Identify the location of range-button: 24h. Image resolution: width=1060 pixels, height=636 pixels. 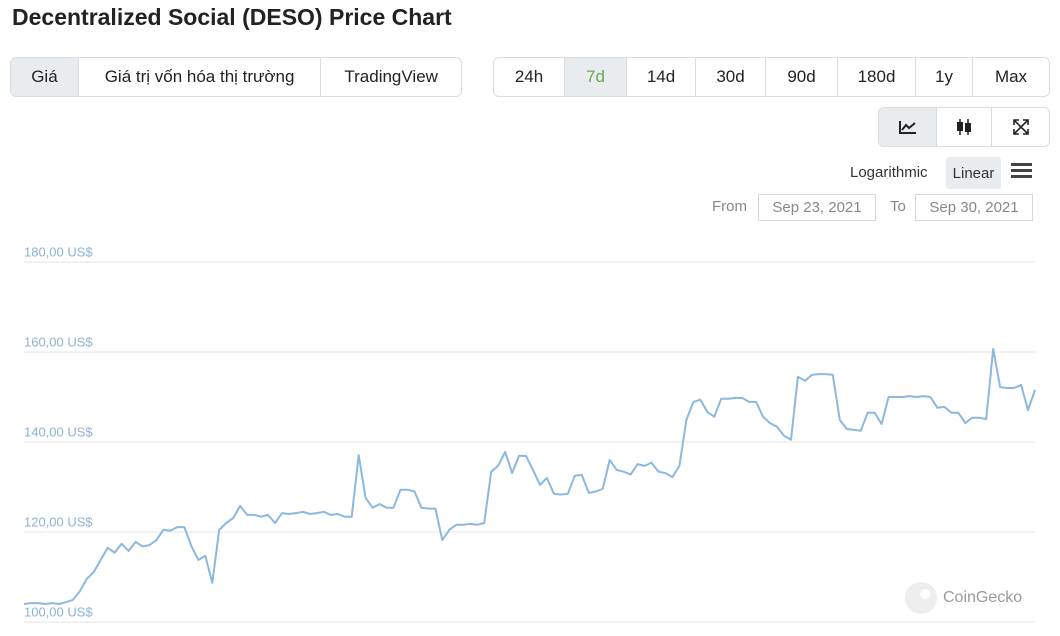
(529, 77).